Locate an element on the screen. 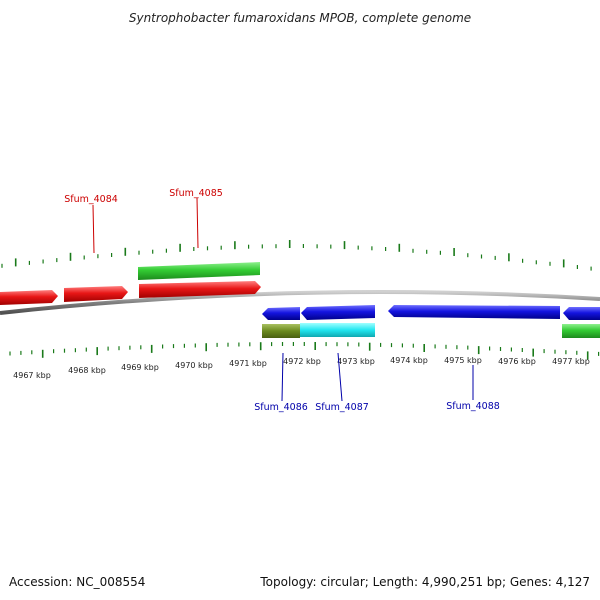  kbp-label: 4972 kbp is located at coordinates (302, 361).